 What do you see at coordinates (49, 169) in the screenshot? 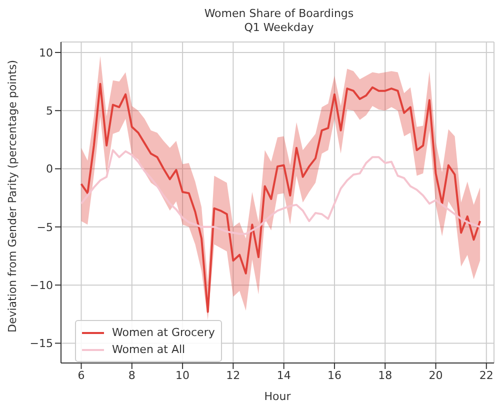
I see `y-tick-label: 0` at bounding box center [49, 169].